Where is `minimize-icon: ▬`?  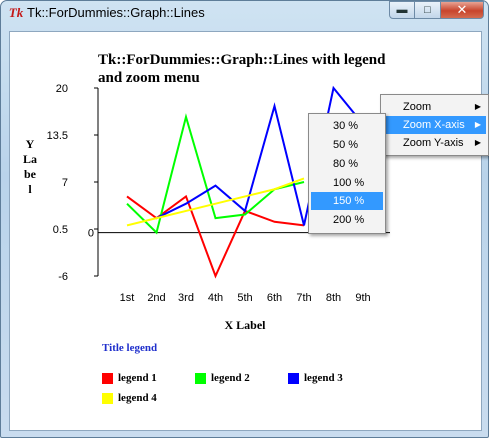
minimize-icon: ▬ is located at coordinates (402, 10).